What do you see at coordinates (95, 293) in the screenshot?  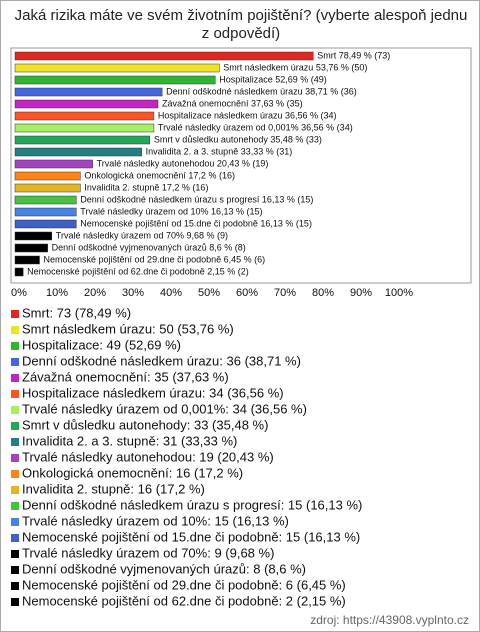 I see `x-tick-label: 20%` at bounding box center [95, 293].